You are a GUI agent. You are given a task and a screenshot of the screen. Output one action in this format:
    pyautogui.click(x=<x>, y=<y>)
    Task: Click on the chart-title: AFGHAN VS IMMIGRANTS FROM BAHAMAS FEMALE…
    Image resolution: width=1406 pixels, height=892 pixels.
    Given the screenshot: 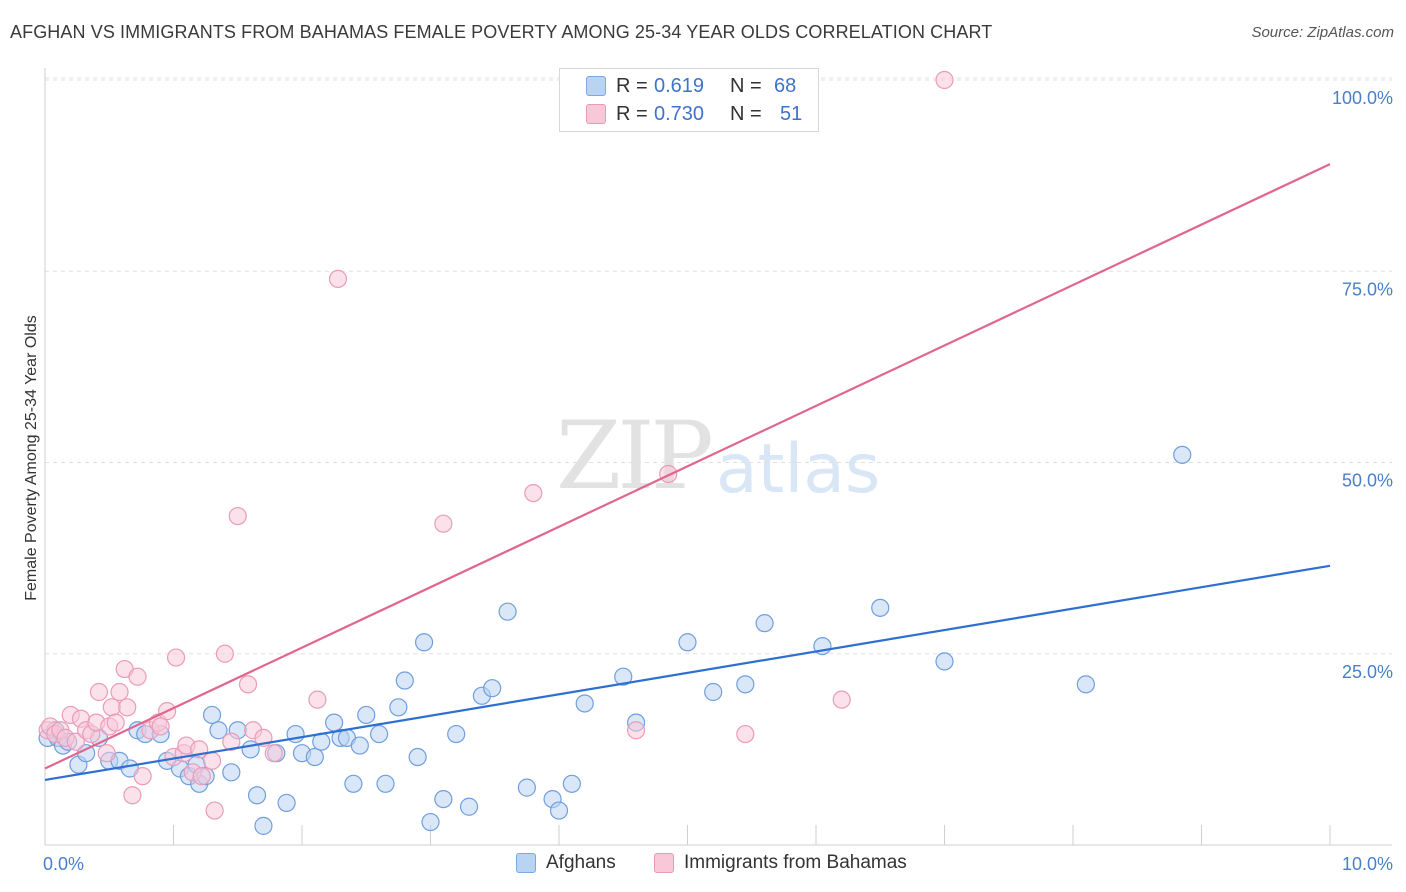 What is the action you would take?
    pyautogui.click(x=501, y=32)
    